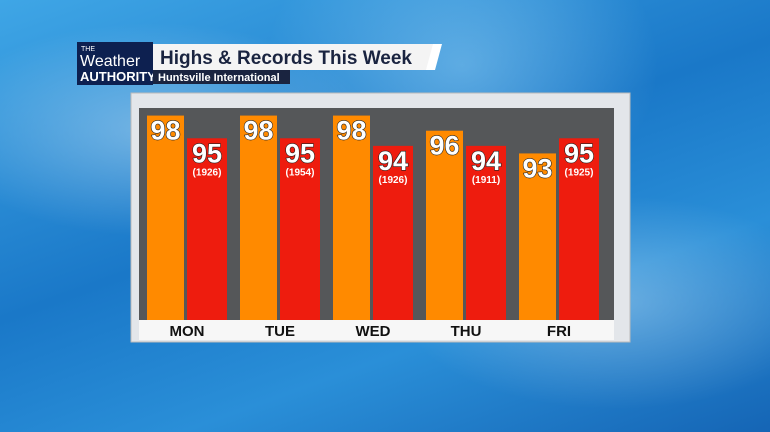 The height and width of the screenshot is (432, 770). What do you see at coordinates (286, 58) in the screenshot?
I see `chart-title: Highs & Records This Week` at bounding box center [286, 58].